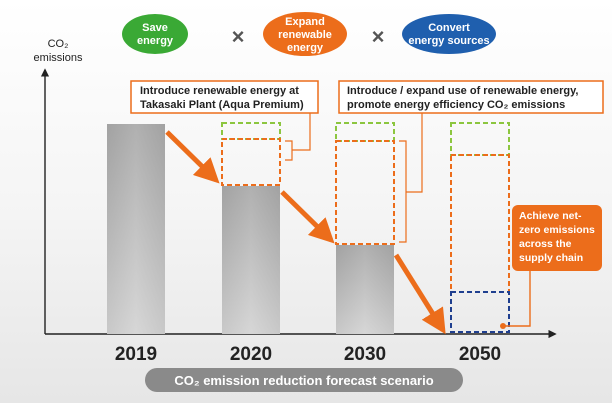 The width and height of the screenshot is (612, 408). Describe the element at coordinates (219, 91) in the screenshot. I see `svg-text: Introduce renewable energy at` at that location.